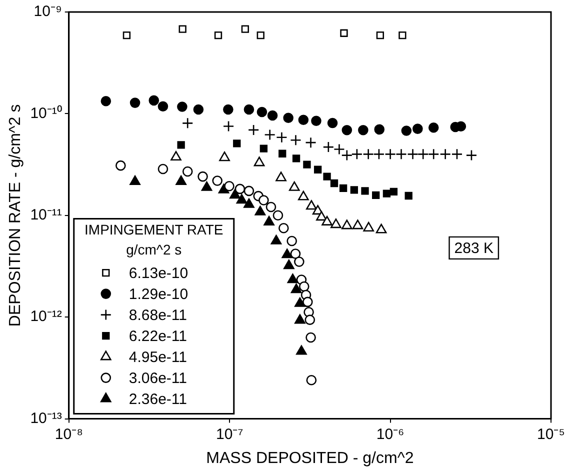 The image size is (571, 472). What do you see at coordinates (46, 113) in the screenshot?
I see `y-tick-label: 10⁻¹⁰` at bounding box center [46, 113].